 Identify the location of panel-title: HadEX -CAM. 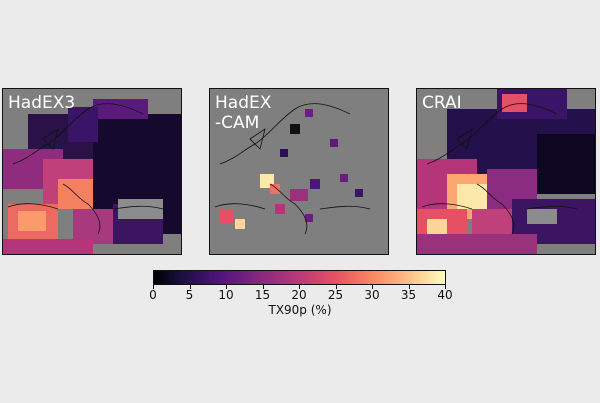
(243, 113).